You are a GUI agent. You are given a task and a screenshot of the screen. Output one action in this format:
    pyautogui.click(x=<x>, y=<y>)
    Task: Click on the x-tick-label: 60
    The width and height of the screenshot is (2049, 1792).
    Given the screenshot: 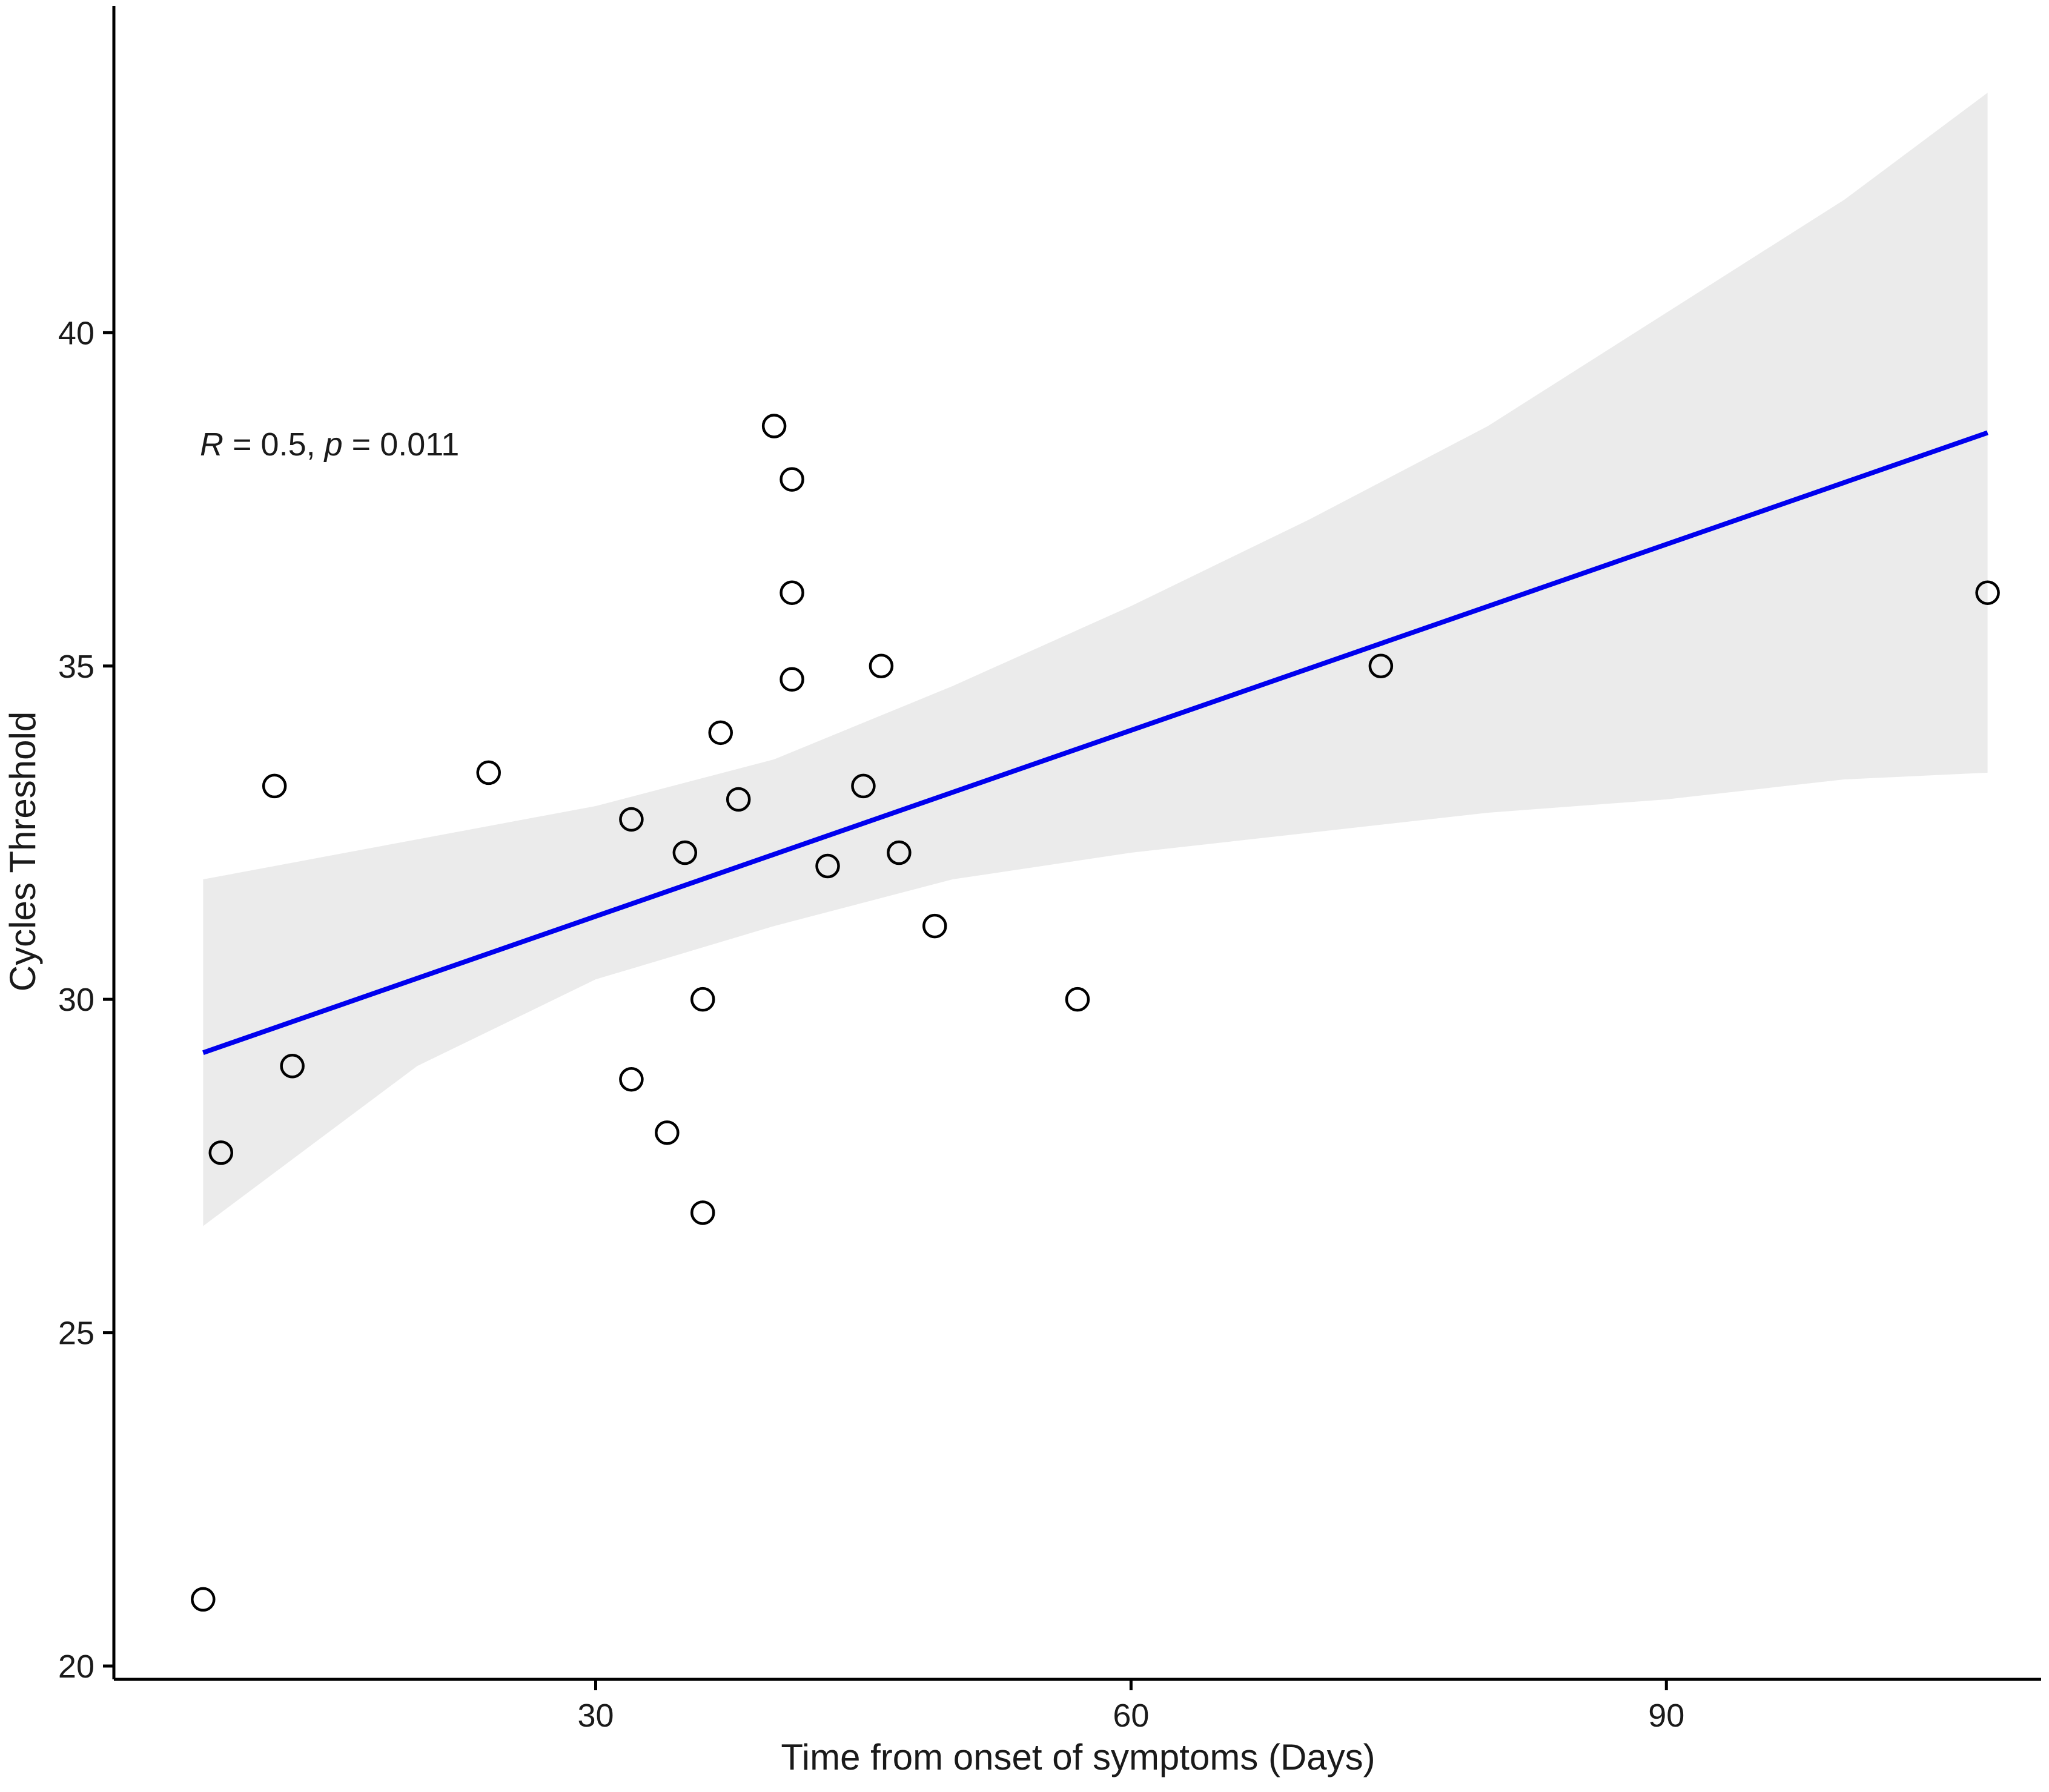 What is the action you would take?
    pyautogui.click(x=1131, y=1716)
    